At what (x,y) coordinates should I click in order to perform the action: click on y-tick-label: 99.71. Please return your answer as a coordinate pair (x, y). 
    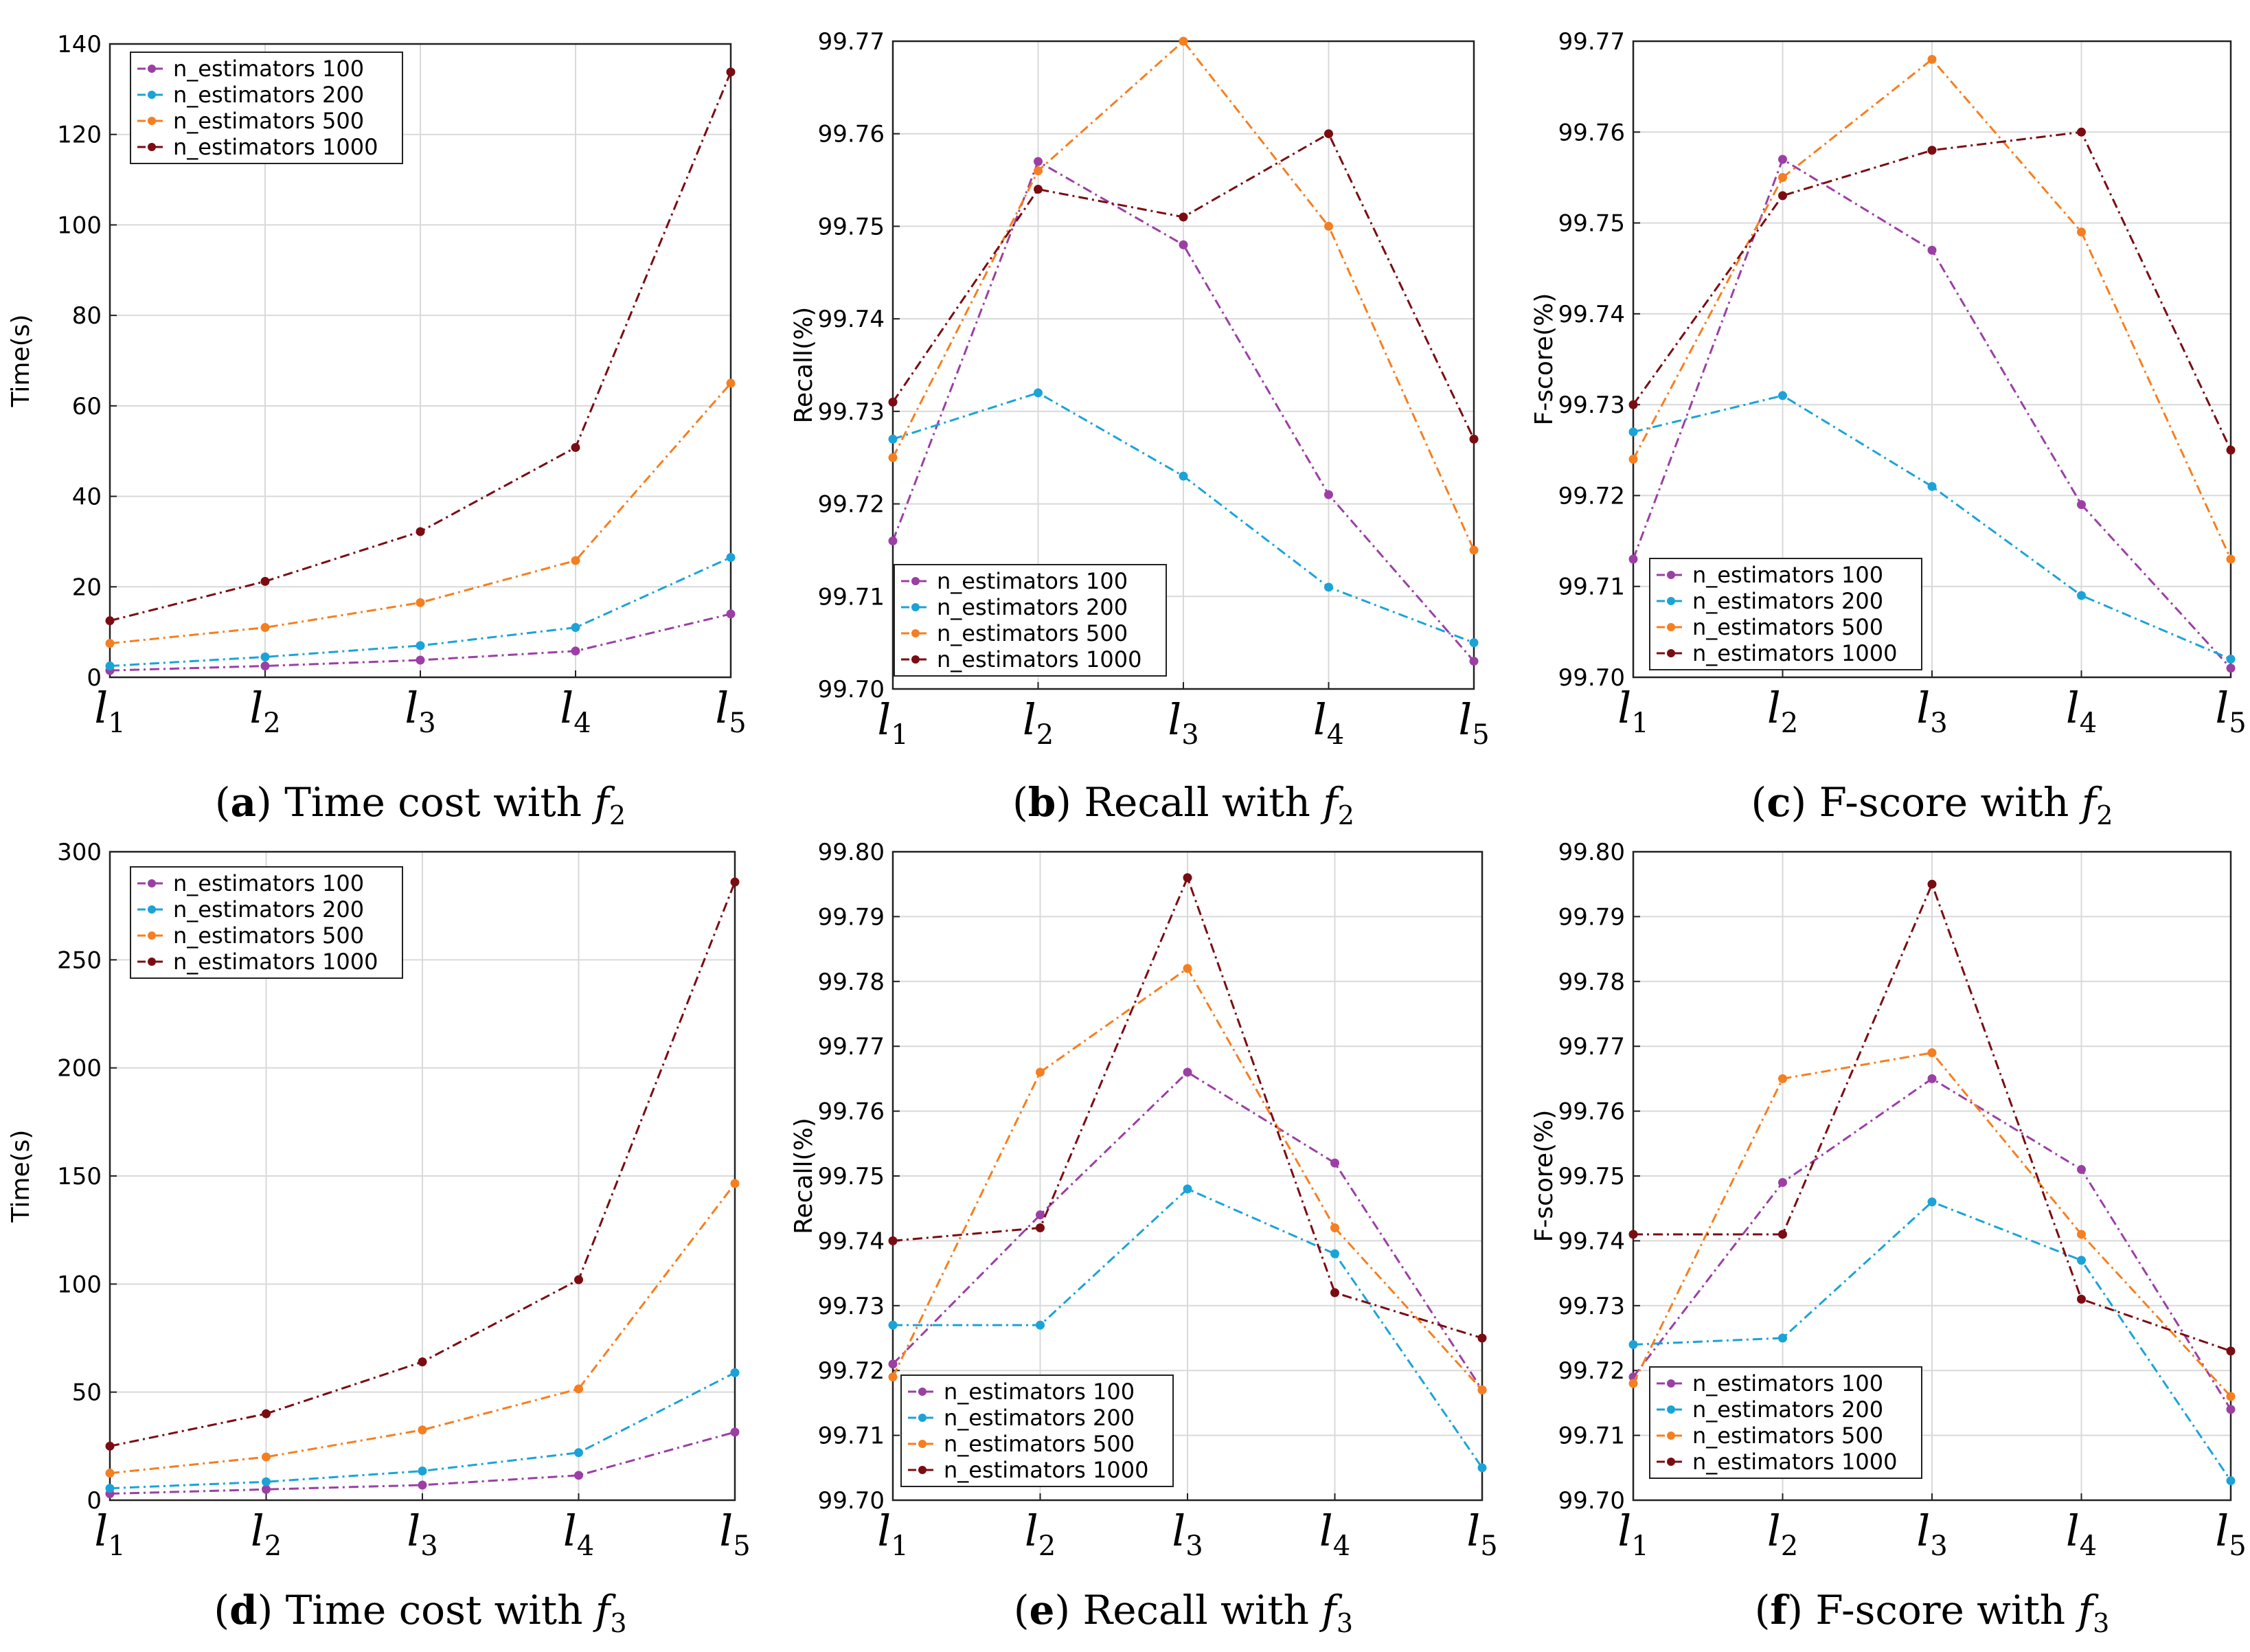
    Looking at the image, I should click on (851, 597).